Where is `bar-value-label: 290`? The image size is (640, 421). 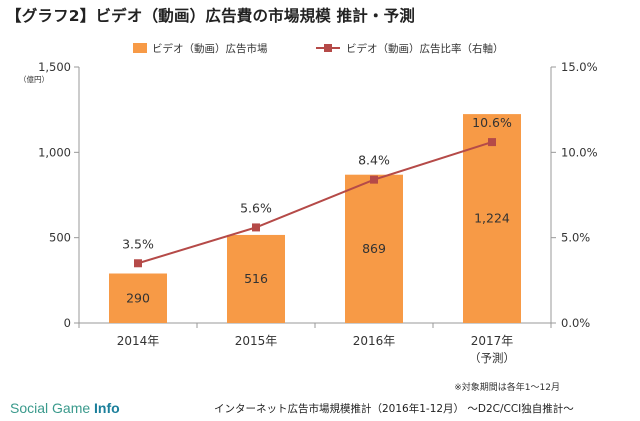 bar-value-label: 290 is located at coordinates (138, 297).